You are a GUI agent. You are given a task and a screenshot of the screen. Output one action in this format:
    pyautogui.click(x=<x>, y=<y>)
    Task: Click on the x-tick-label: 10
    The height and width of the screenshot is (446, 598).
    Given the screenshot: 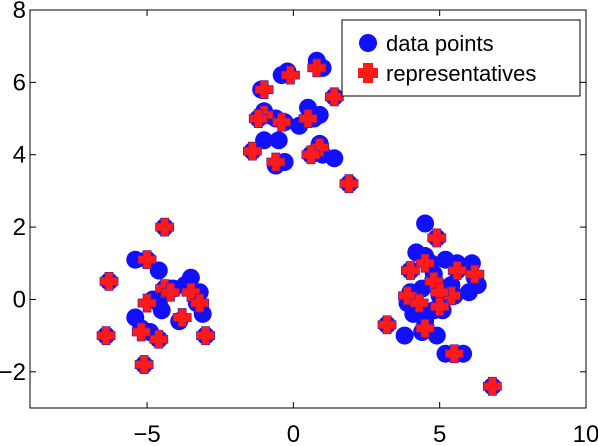 What is the action you would take?
    pyautogui.click(x=585, y=433)
    